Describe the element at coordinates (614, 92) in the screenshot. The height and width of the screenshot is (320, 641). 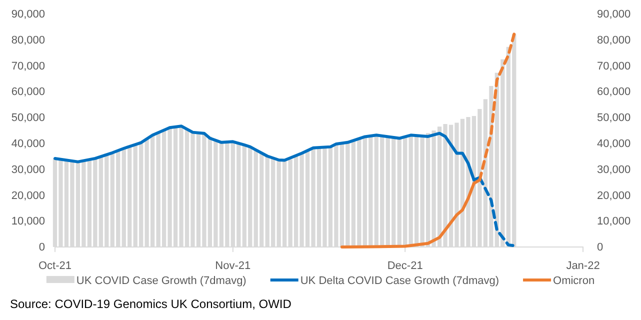
I see `y2-tick-label: 60,000` at that location.